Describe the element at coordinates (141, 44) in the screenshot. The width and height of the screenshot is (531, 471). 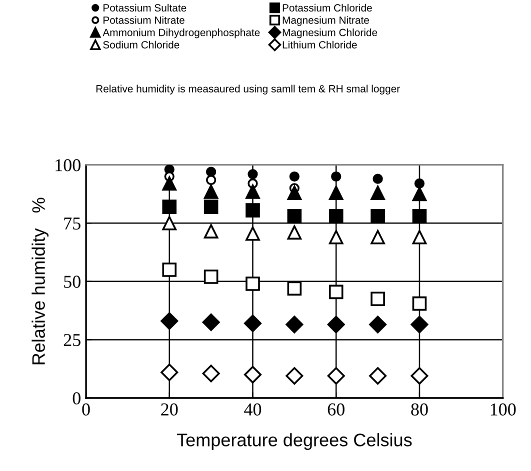
I see `legend-label: Sodium Chloride` at that location.